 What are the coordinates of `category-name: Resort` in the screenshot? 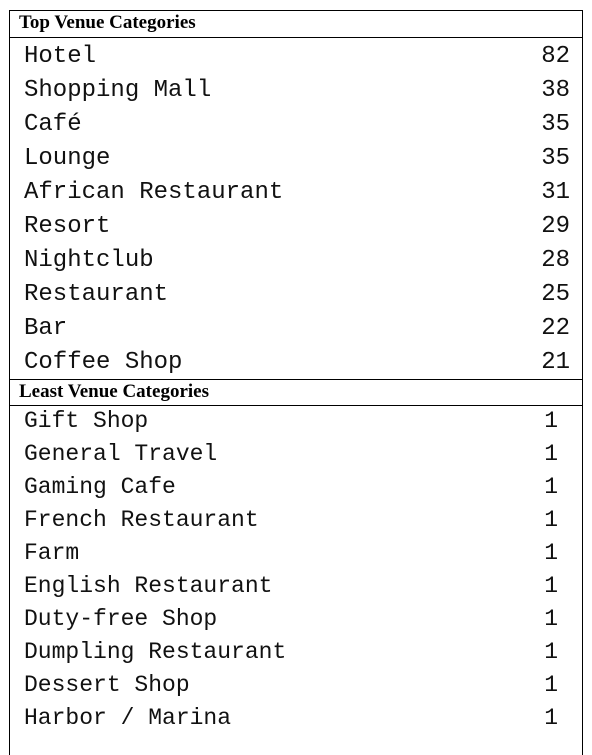 It's located at (67, 226).